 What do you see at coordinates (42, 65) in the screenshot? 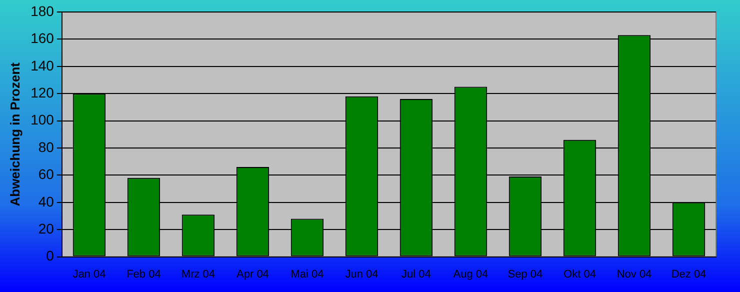
I see `y-tick-label: 140` at bounding box center [42, 65].